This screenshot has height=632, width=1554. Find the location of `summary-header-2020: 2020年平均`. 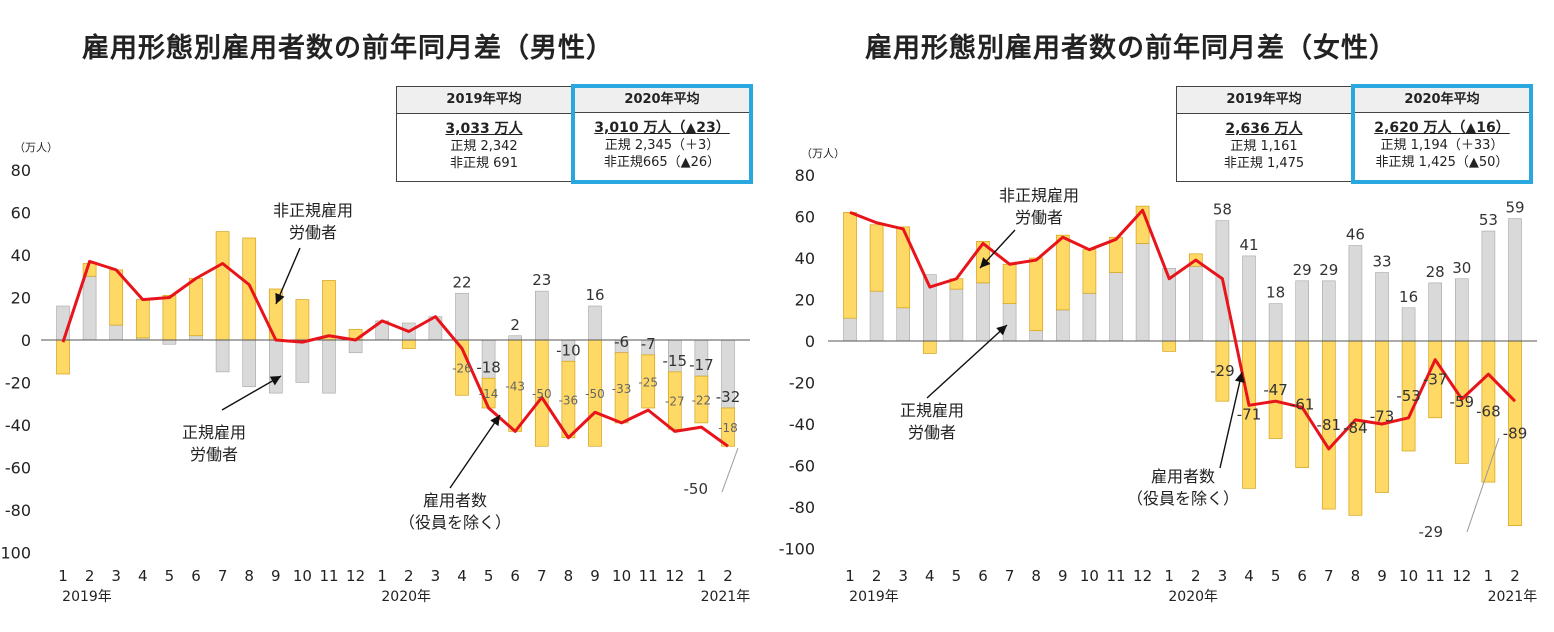

summary-header-2020: 2020年平均 is located at coordinates (662, 100).